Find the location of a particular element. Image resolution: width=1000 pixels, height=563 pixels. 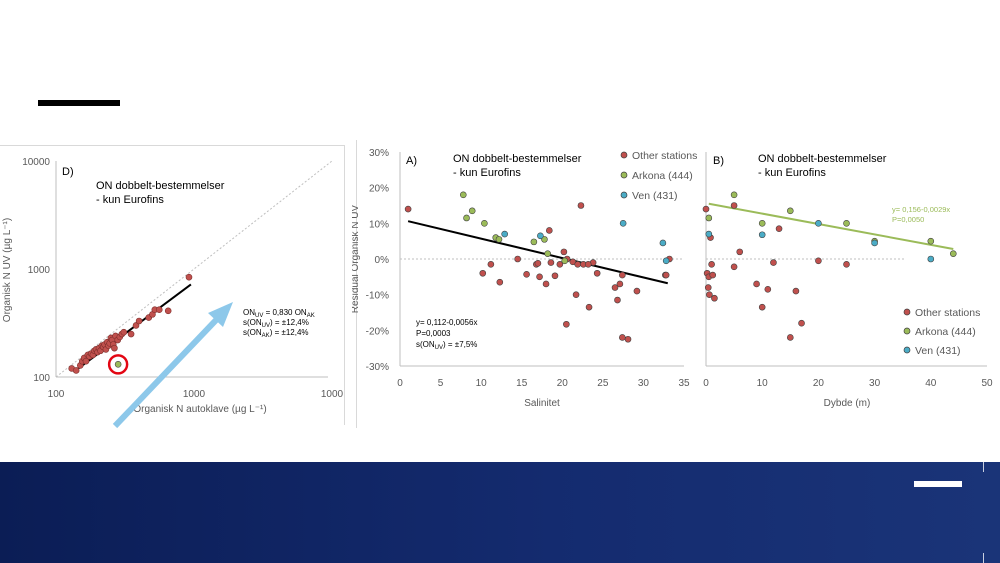

chart-a-ytick: 10% is located at coordinates (379, 224).